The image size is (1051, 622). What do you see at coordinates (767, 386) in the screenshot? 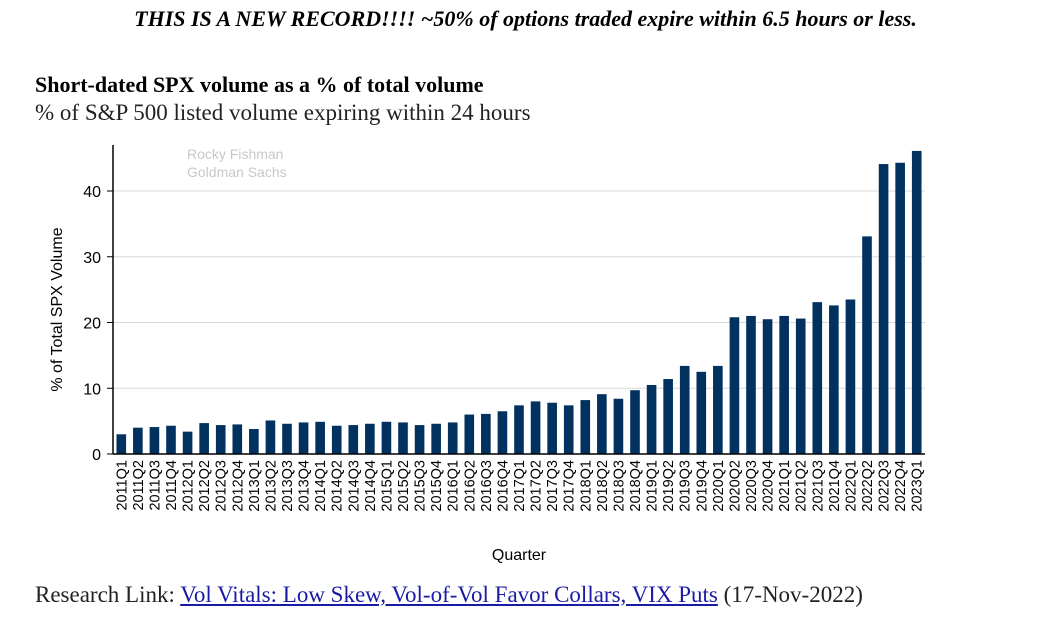
I see `bar-2020Q4` at bounding box center [767, 386].